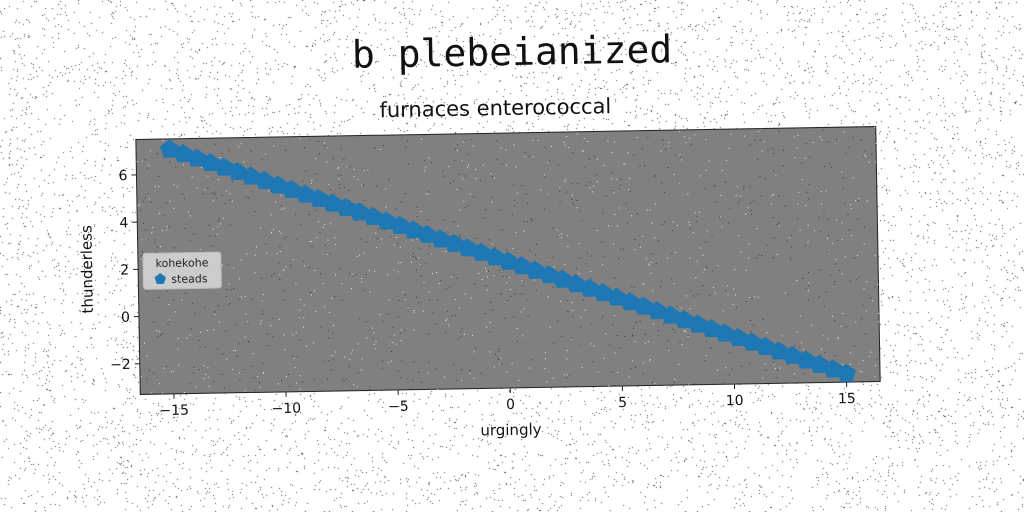 The image size is (1024, 512). I want to click on x-tick-label: −10, so click(286, 409).